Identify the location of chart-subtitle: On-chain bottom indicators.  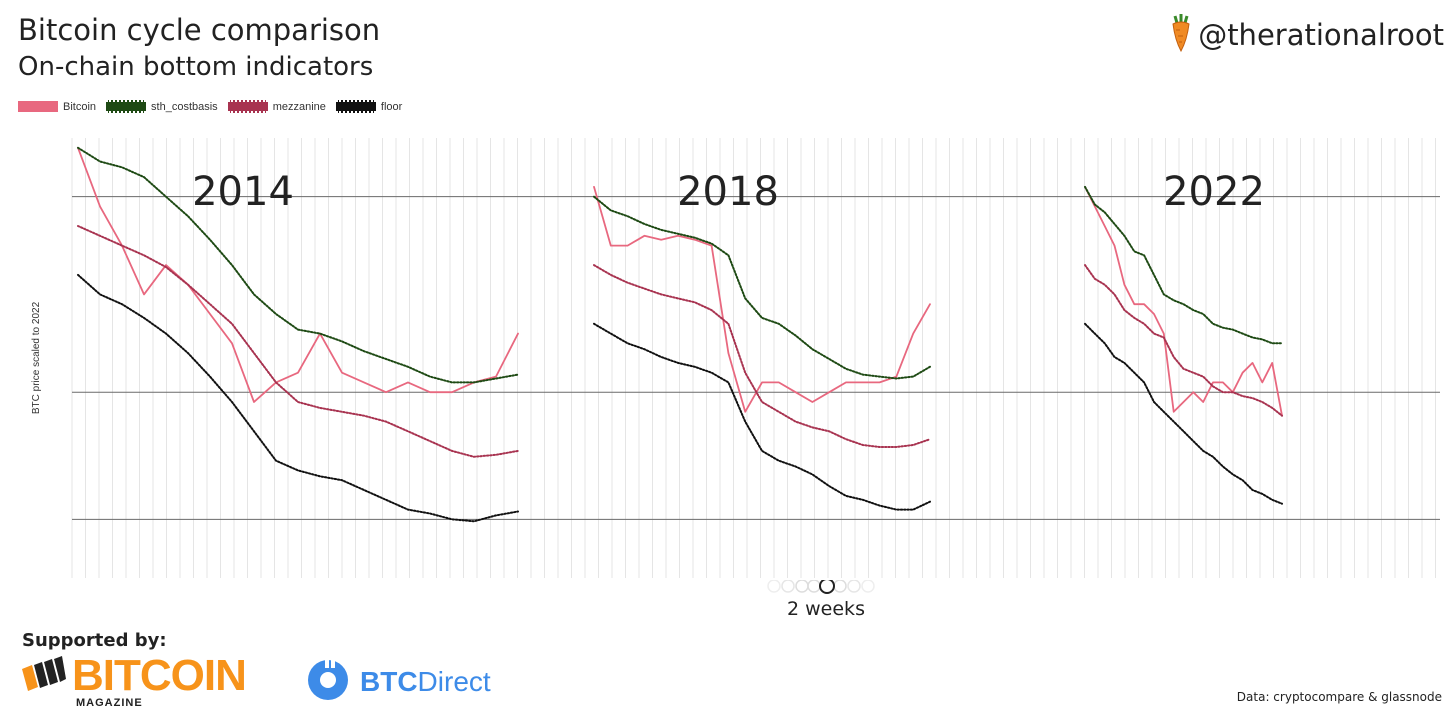
(196, 67).